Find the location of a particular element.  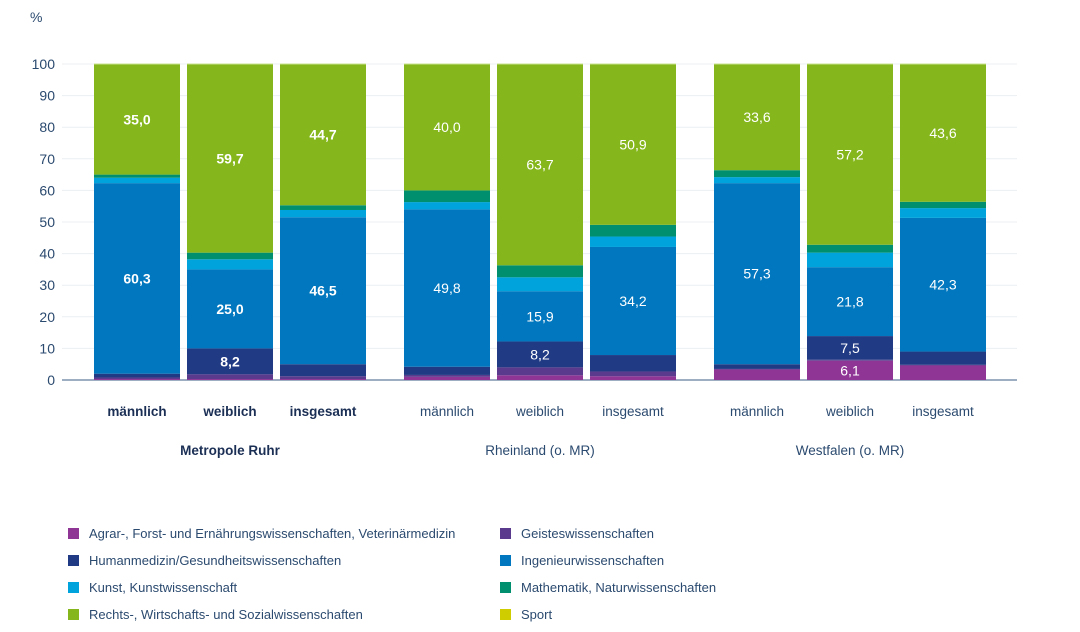

legend-item: Kunst, Kunstwissenschaft is located at coordinates (284, 587).